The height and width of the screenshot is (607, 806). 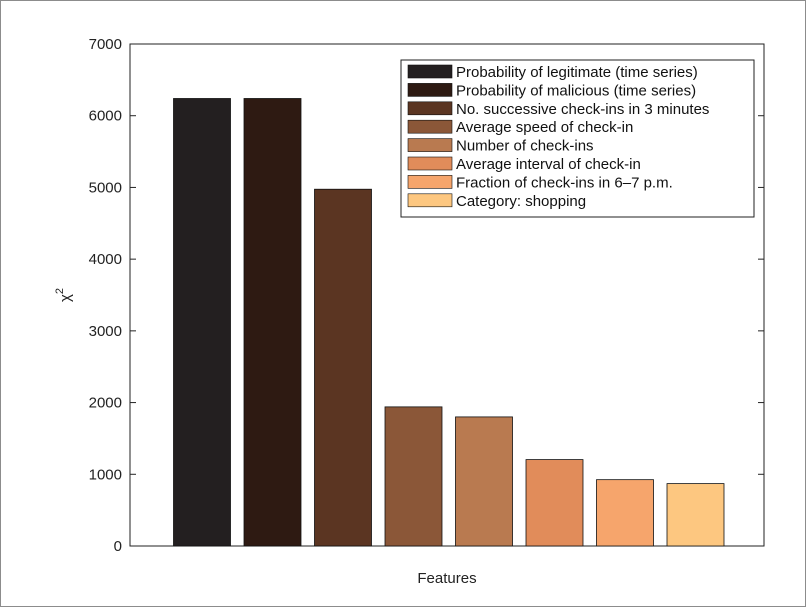 I want to click on legend-label: Category: shopping, so click(x=521, y=201).